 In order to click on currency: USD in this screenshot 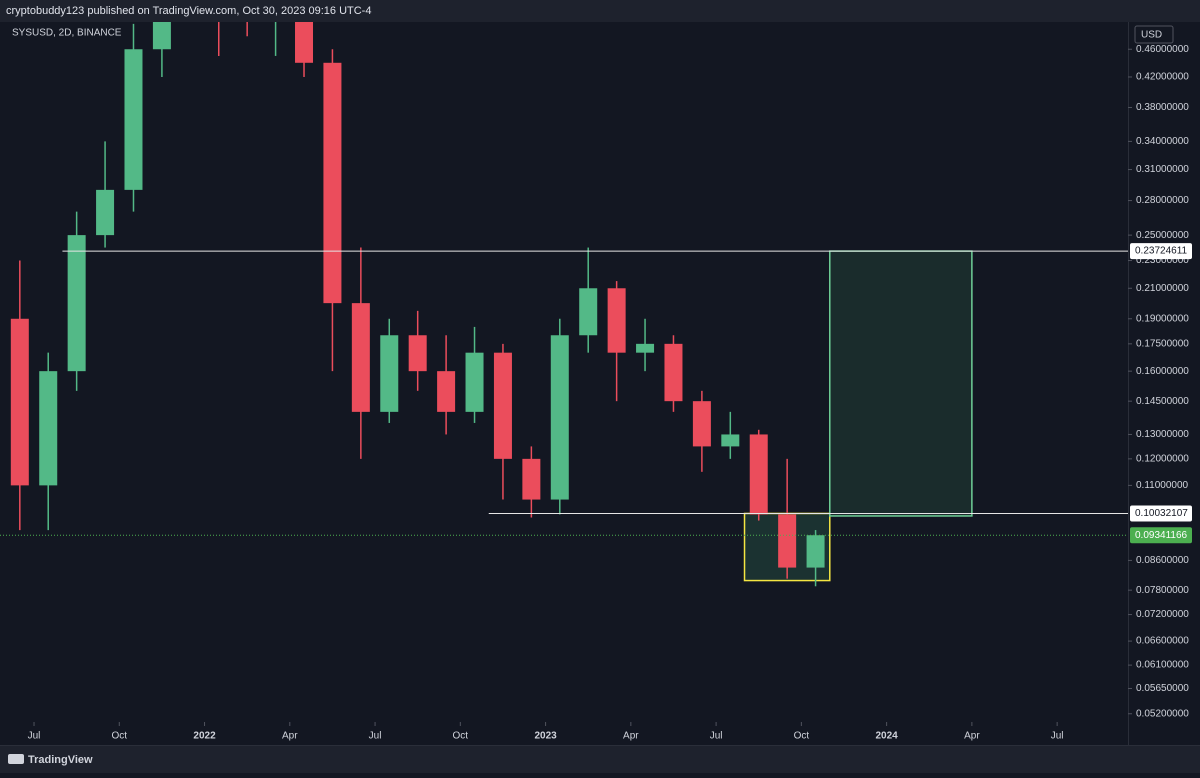, I will do `click(1151, 35)`.